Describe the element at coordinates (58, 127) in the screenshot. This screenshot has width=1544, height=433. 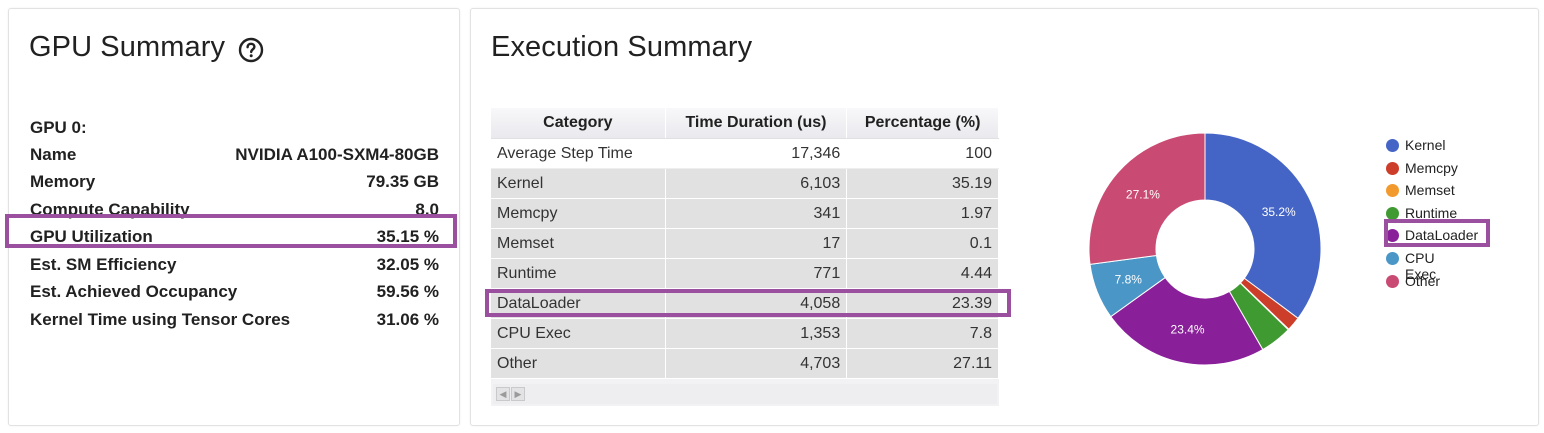
I see `gpu-id-label: GPU 0:` at that location.